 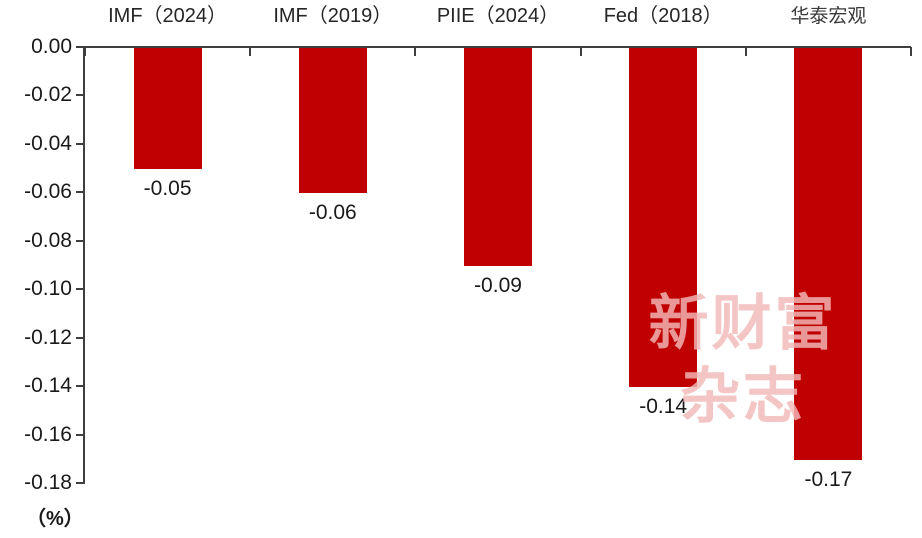 What do you see at coordinates (48, 289) in the screenshot?
I see `y-tick-label: -0.10` at bounding box center [48, 289].